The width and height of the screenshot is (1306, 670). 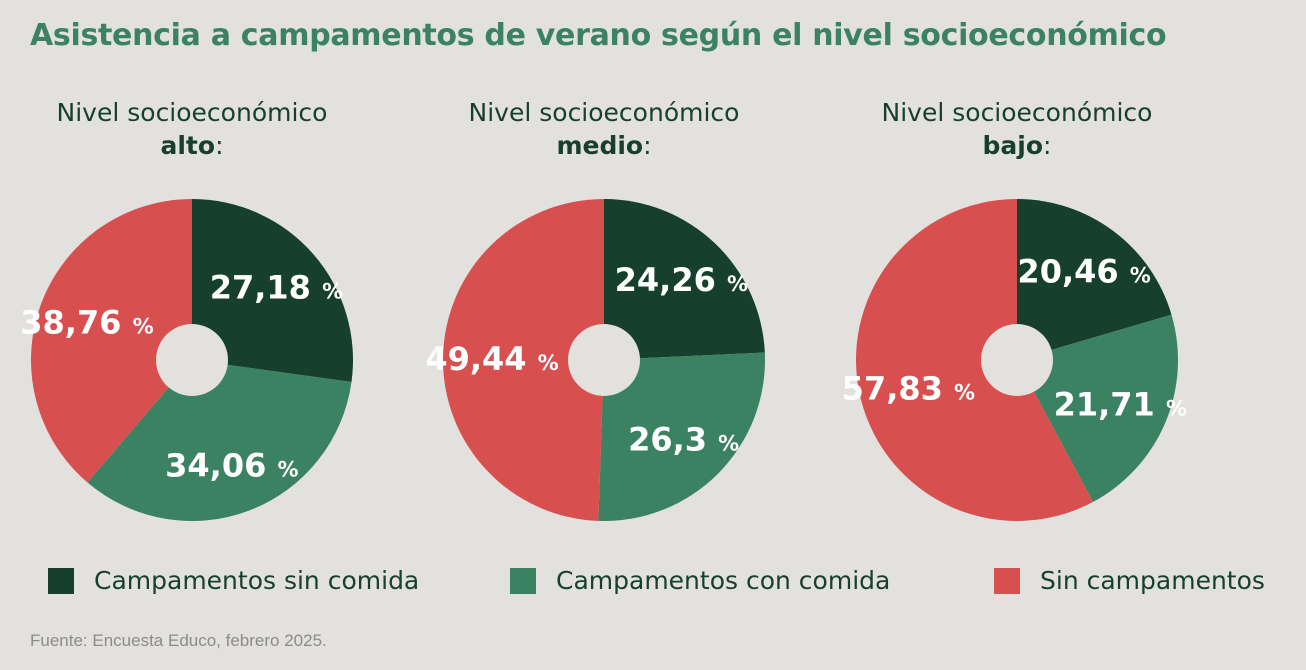 I want to click on pie-slice-label: 24,26 %, so click(x=681, y=280).